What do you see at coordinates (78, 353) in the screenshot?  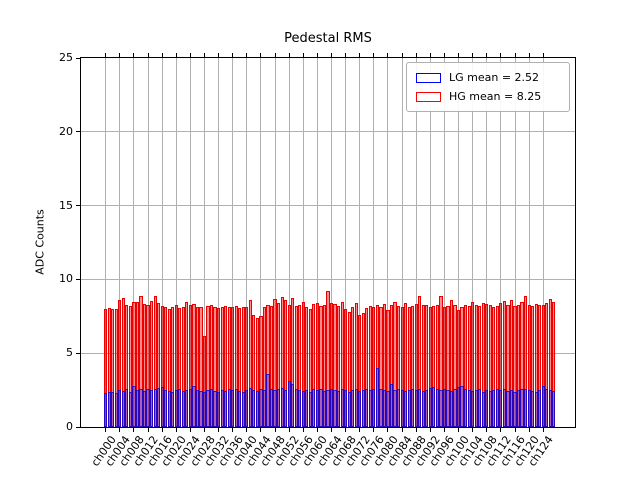 I see `y-tick-mark` at bounding box center [78, 353].